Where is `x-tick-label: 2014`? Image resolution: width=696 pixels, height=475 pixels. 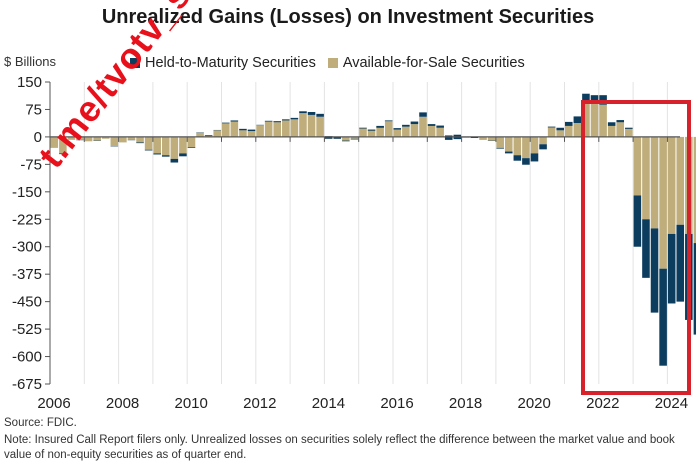
x-tick-label: 2014 is located at coordinates (328, 403).